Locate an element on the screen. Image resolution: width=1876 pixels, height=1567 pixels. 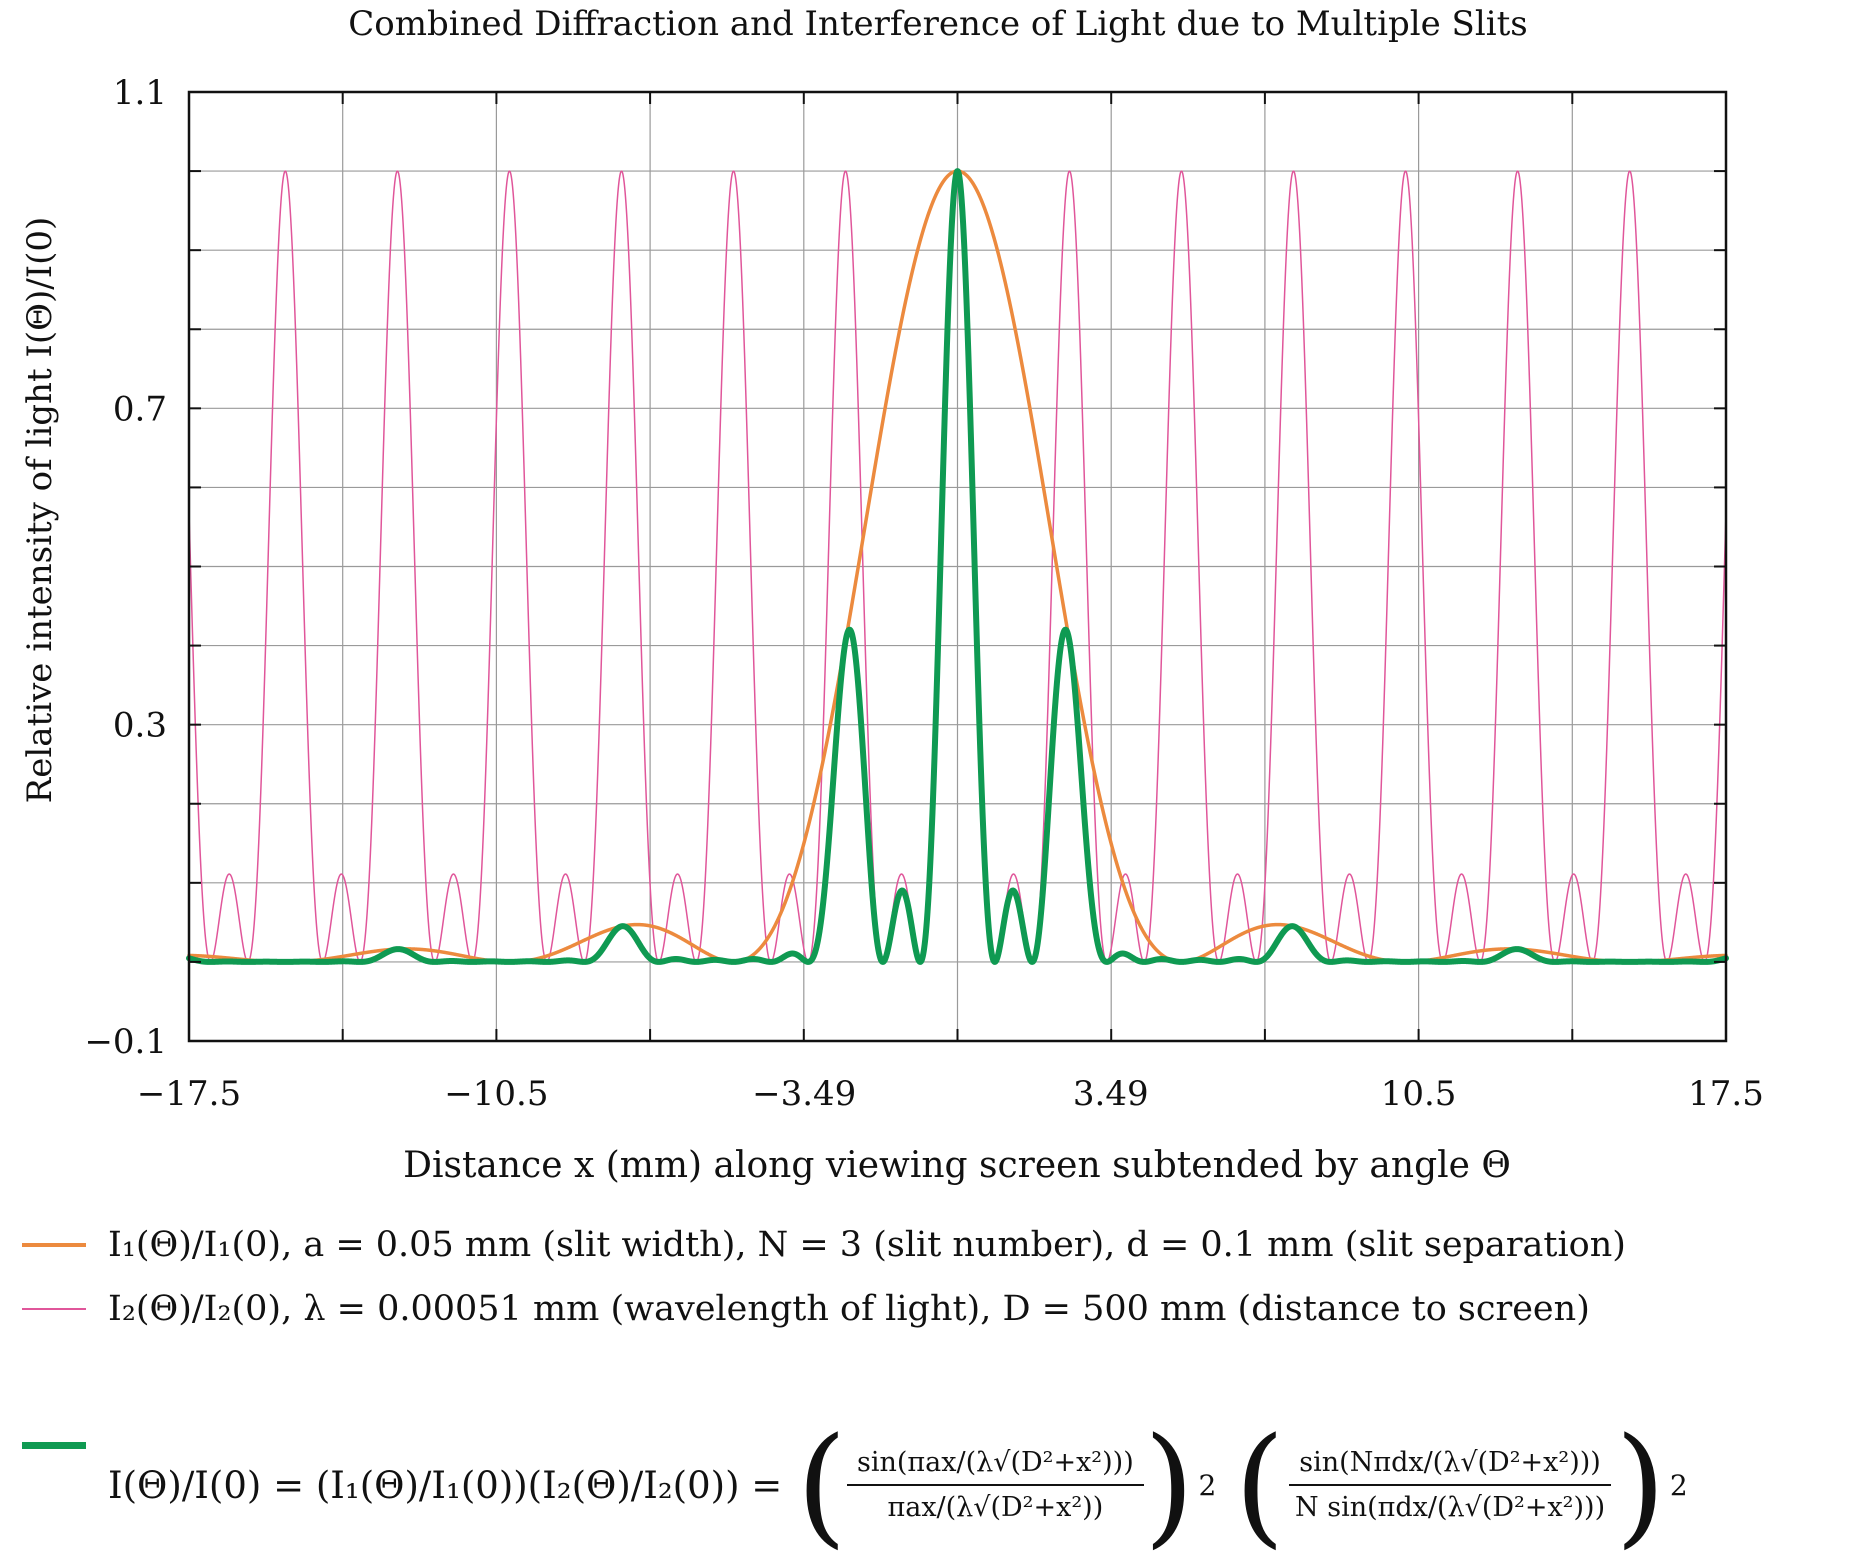
x-tick-label: 10.5 is located at coordinates (1419, 1094).